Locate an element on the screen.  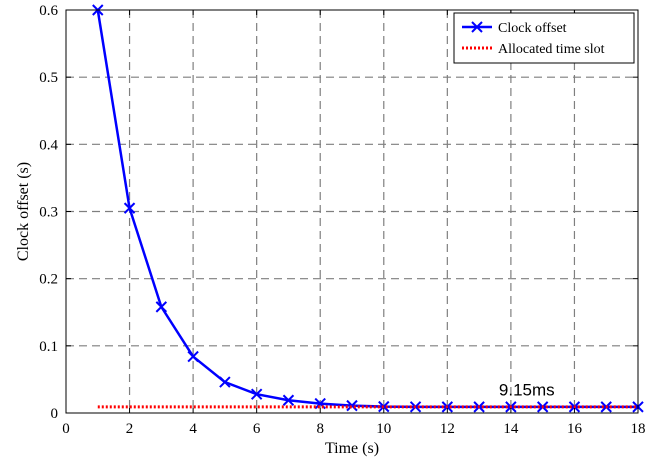
legend-box is located at coordinates (544, 38).